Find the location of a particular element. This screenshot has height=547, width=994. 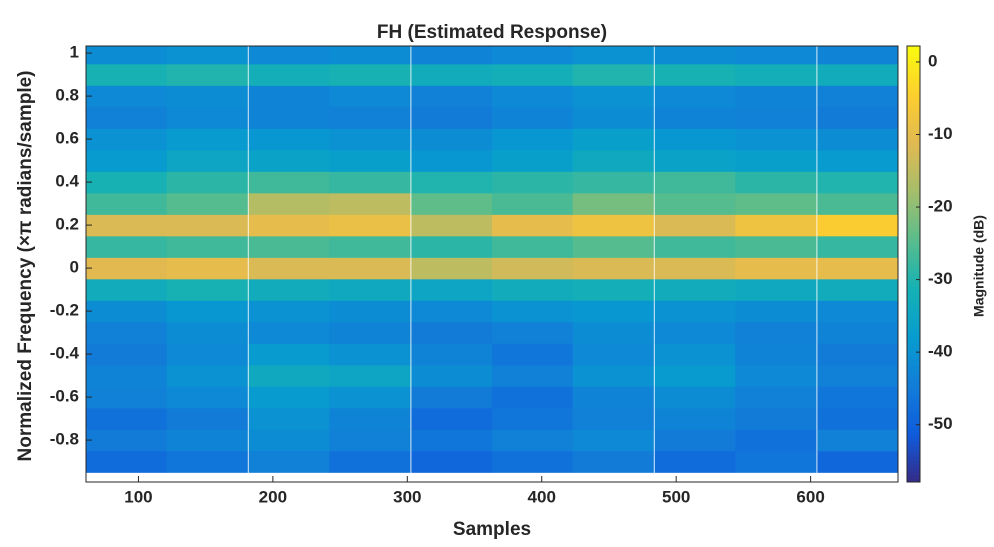

y-axis-label: Normalized Frequency (×π radians/sample) is located at coordinates (25, 266).